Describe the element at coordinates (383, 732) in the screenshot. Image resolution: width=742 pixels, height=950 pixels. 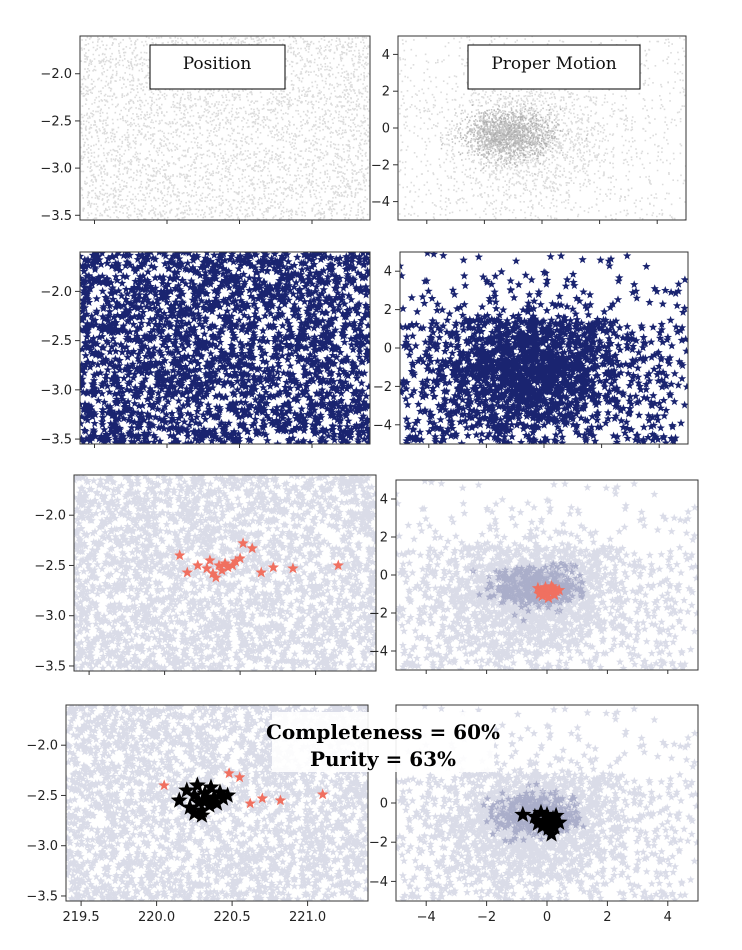
I see `completeness-label: Completeness = 60%` at that location.